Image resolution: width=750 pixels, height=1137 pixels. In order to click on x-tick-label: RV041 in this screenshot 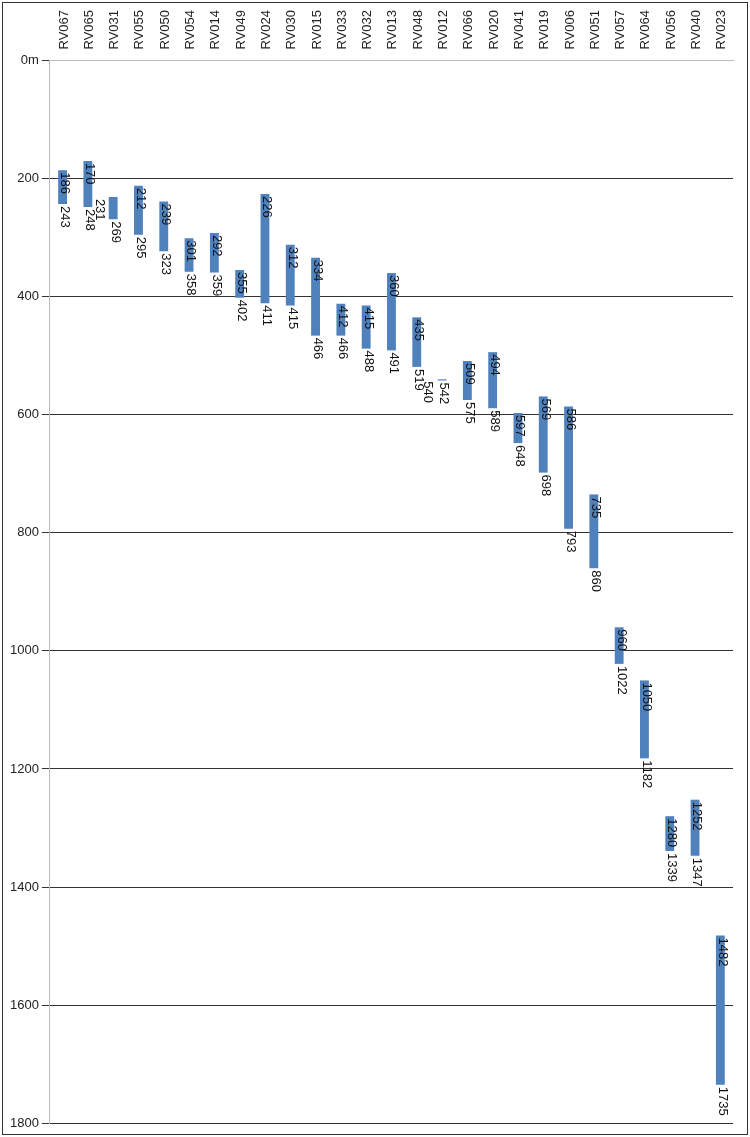, I will do `click(518, 30)`.